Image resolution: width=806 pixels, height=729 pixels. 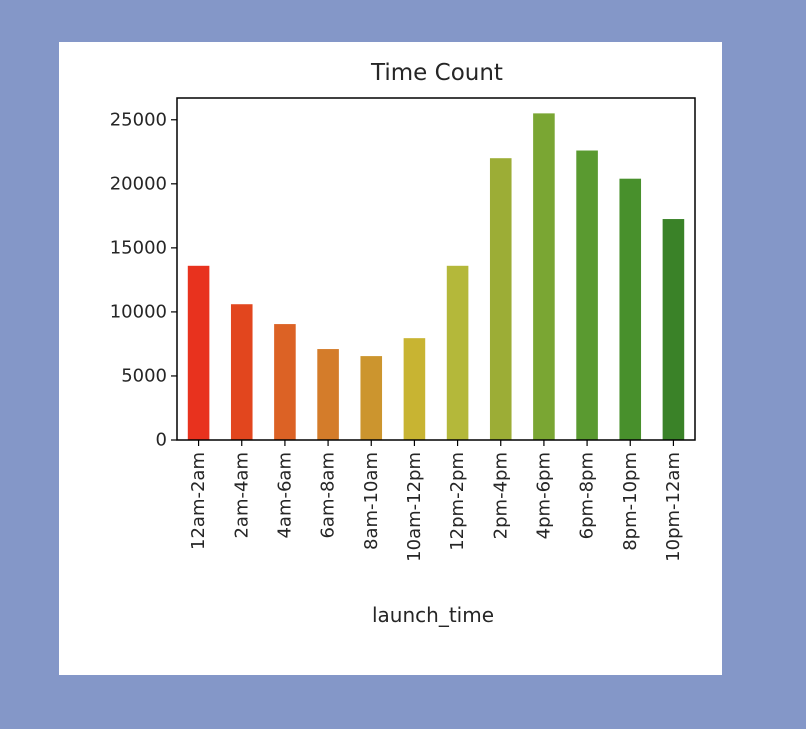 I want to click on x-tick-label: 10am-12pm, so click(x=414, y=507).